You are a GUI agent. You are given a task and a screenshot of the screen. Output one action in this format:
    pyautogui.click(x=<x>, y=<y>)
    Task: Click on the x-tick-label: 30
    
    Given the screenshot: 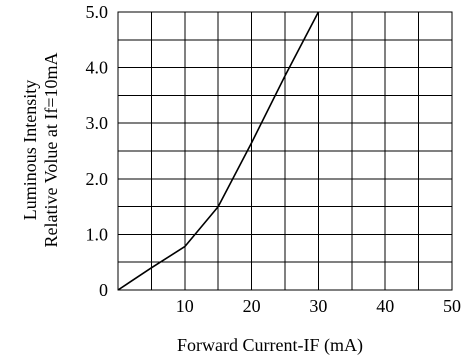 What is the action you would take?
    pyautogui.click(x=318, y=306)
    